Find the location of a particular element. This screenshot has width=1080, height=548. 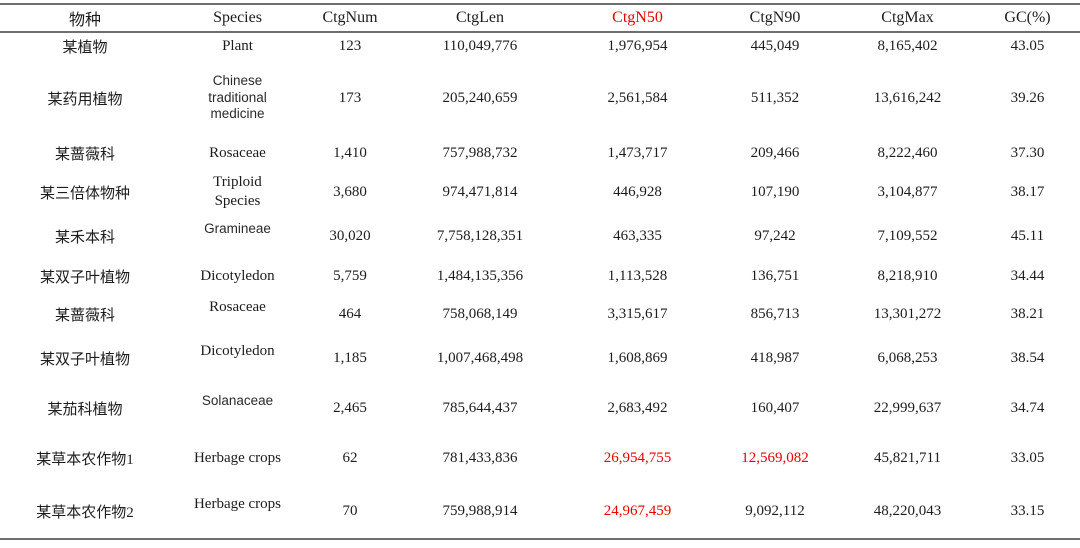

cell-name-cn: 某草本农作物2 is located at coordinates (85, 512).